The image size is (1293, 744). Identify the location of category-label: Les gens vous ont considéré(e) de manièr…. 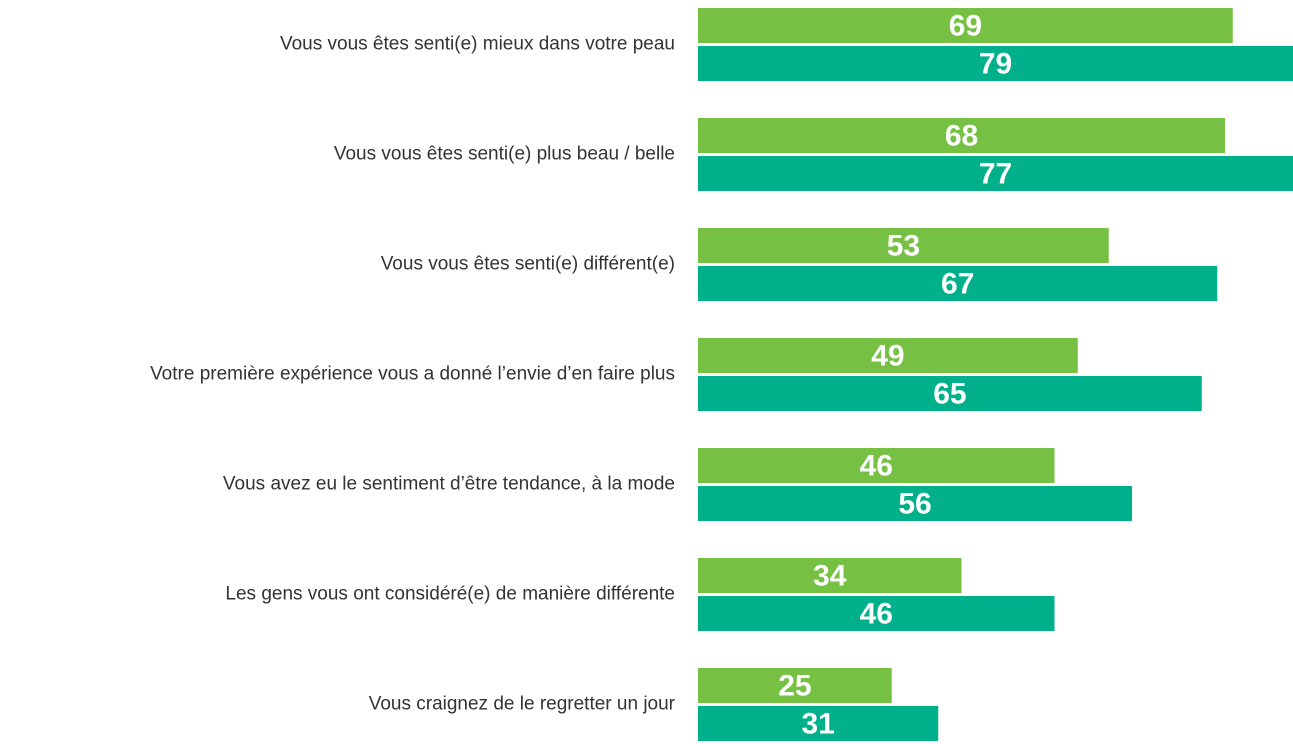
(450, 594).